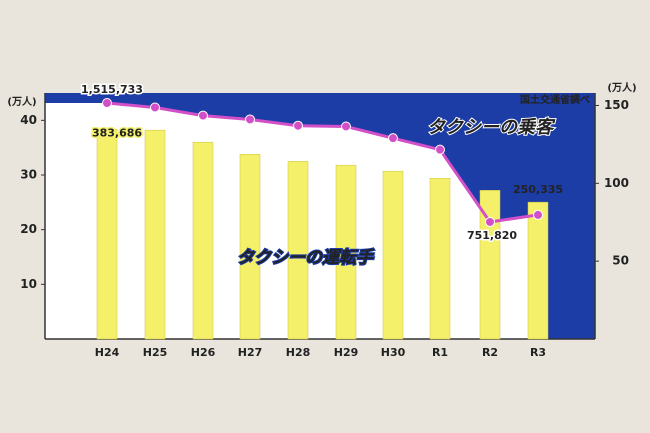 This screenshot has width=650, height=433. What do you see at coordinates (155, 352) in the screenshot?
I see `x-tick-label: H25` at bounding box center [155, 352].